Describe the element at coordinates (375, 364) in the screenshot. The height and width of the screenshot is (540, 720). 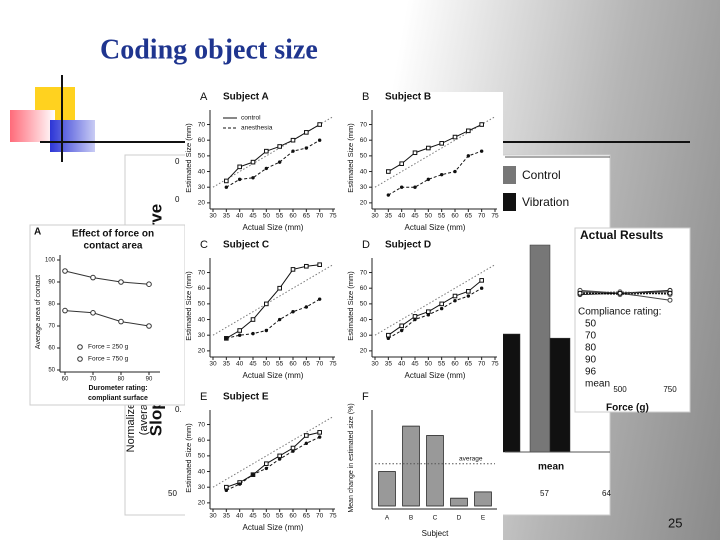
I see `x-tick-label: 30` at that location.